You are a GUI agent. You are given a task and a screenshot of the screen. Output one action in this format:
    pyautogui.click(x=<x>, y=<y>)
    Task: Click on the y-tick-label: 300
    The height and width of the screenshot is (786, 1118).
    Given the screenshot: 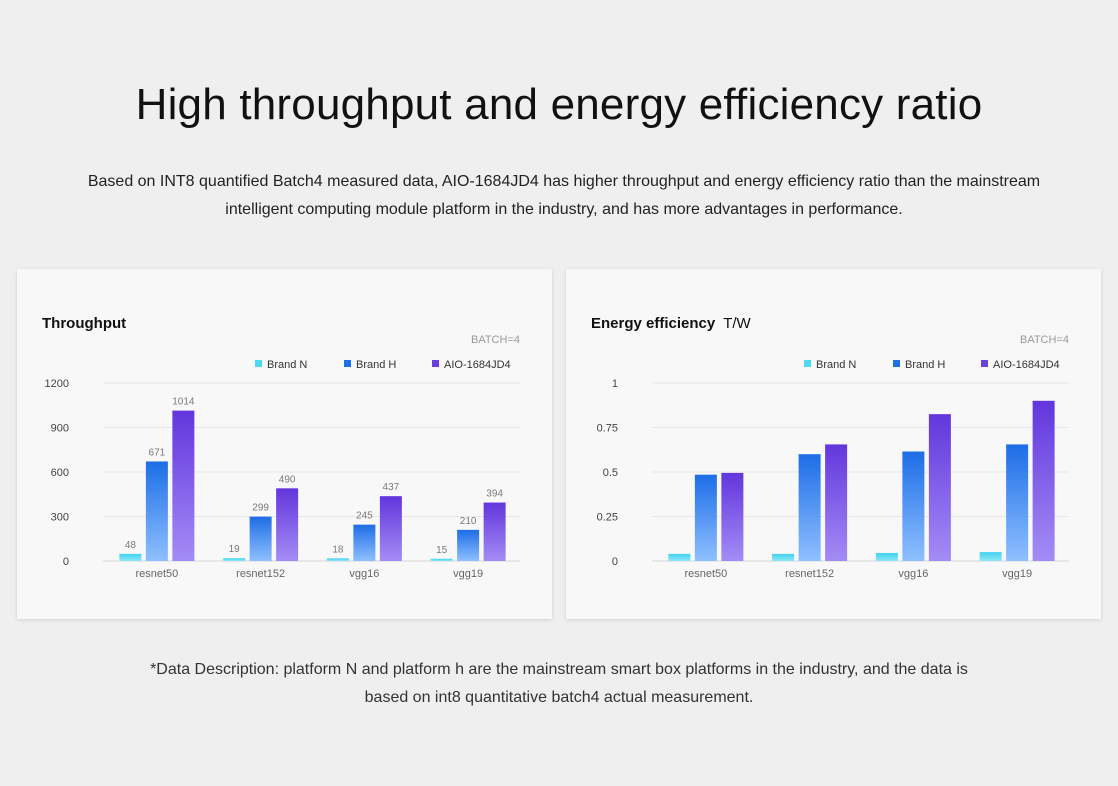 What is the action you would take?
    pyautogui.click(x=60, y=518)
    